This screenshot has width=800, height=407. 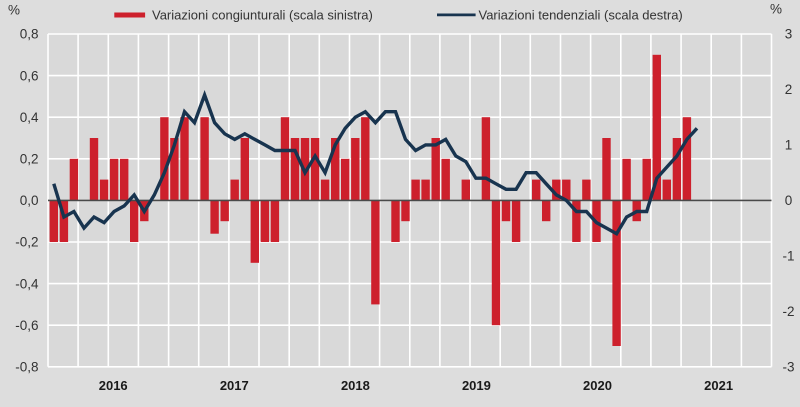 What do you see at coordinates (29, 117) in the screenshot?
I see `svg-text: 0,4` at bounding box center [29, 117].